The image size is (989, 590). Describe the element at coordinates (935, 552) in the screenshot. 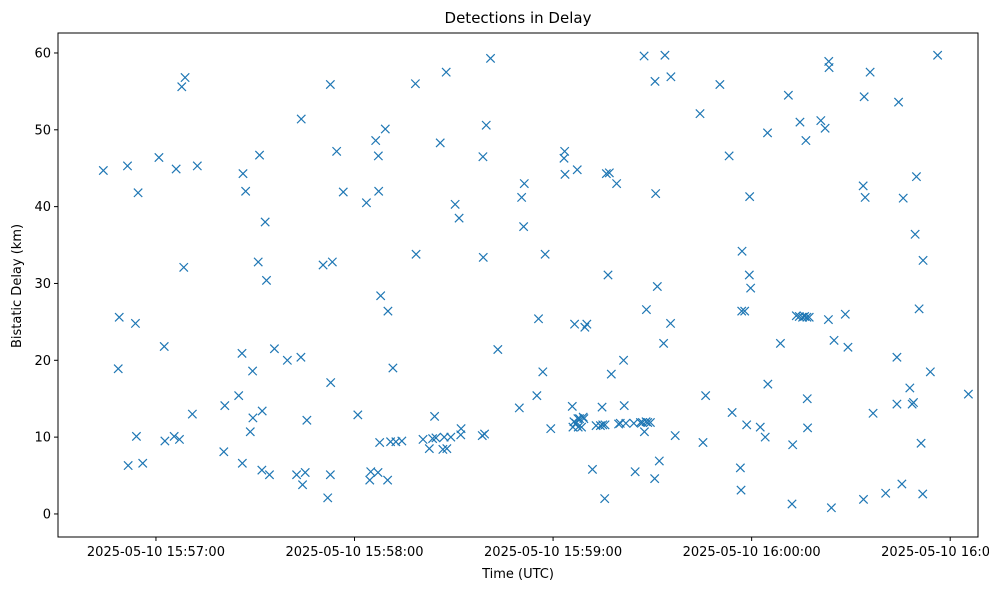

I see `x-tick-label: 2025-05-10 16:01:00` at that location.